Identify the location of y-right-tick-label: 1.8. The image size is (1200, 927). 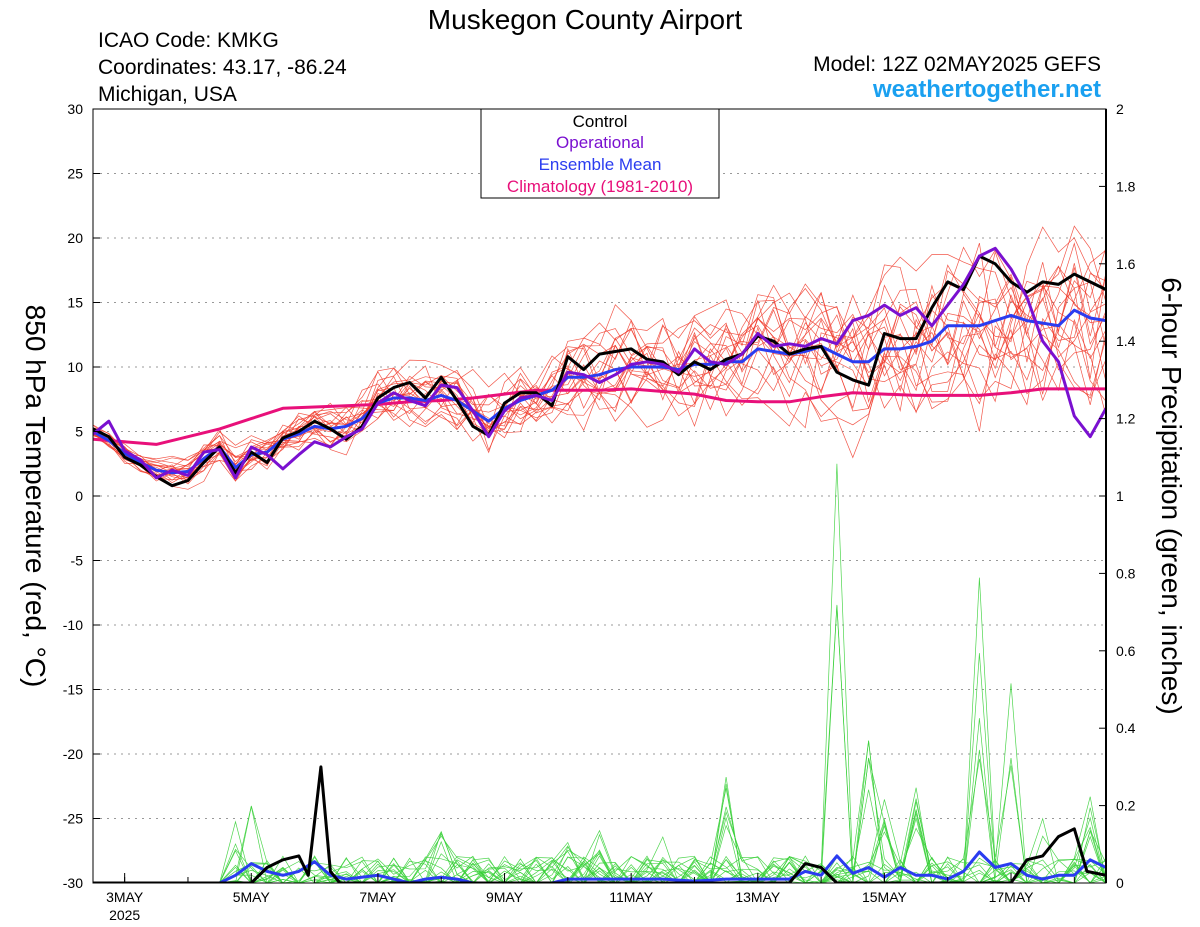
(1126, 186).